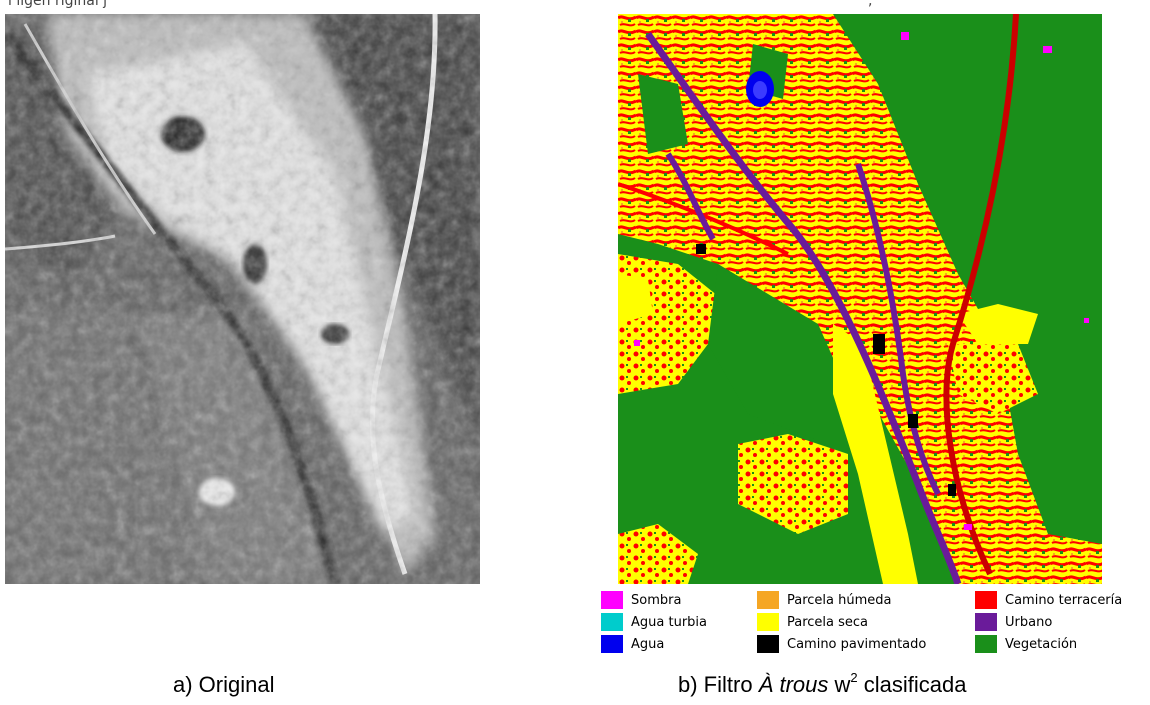 Image resolution: width=1150 pixels, height=705 pixels. I want to click on legend-label: Urbano, so click(1029, 622).